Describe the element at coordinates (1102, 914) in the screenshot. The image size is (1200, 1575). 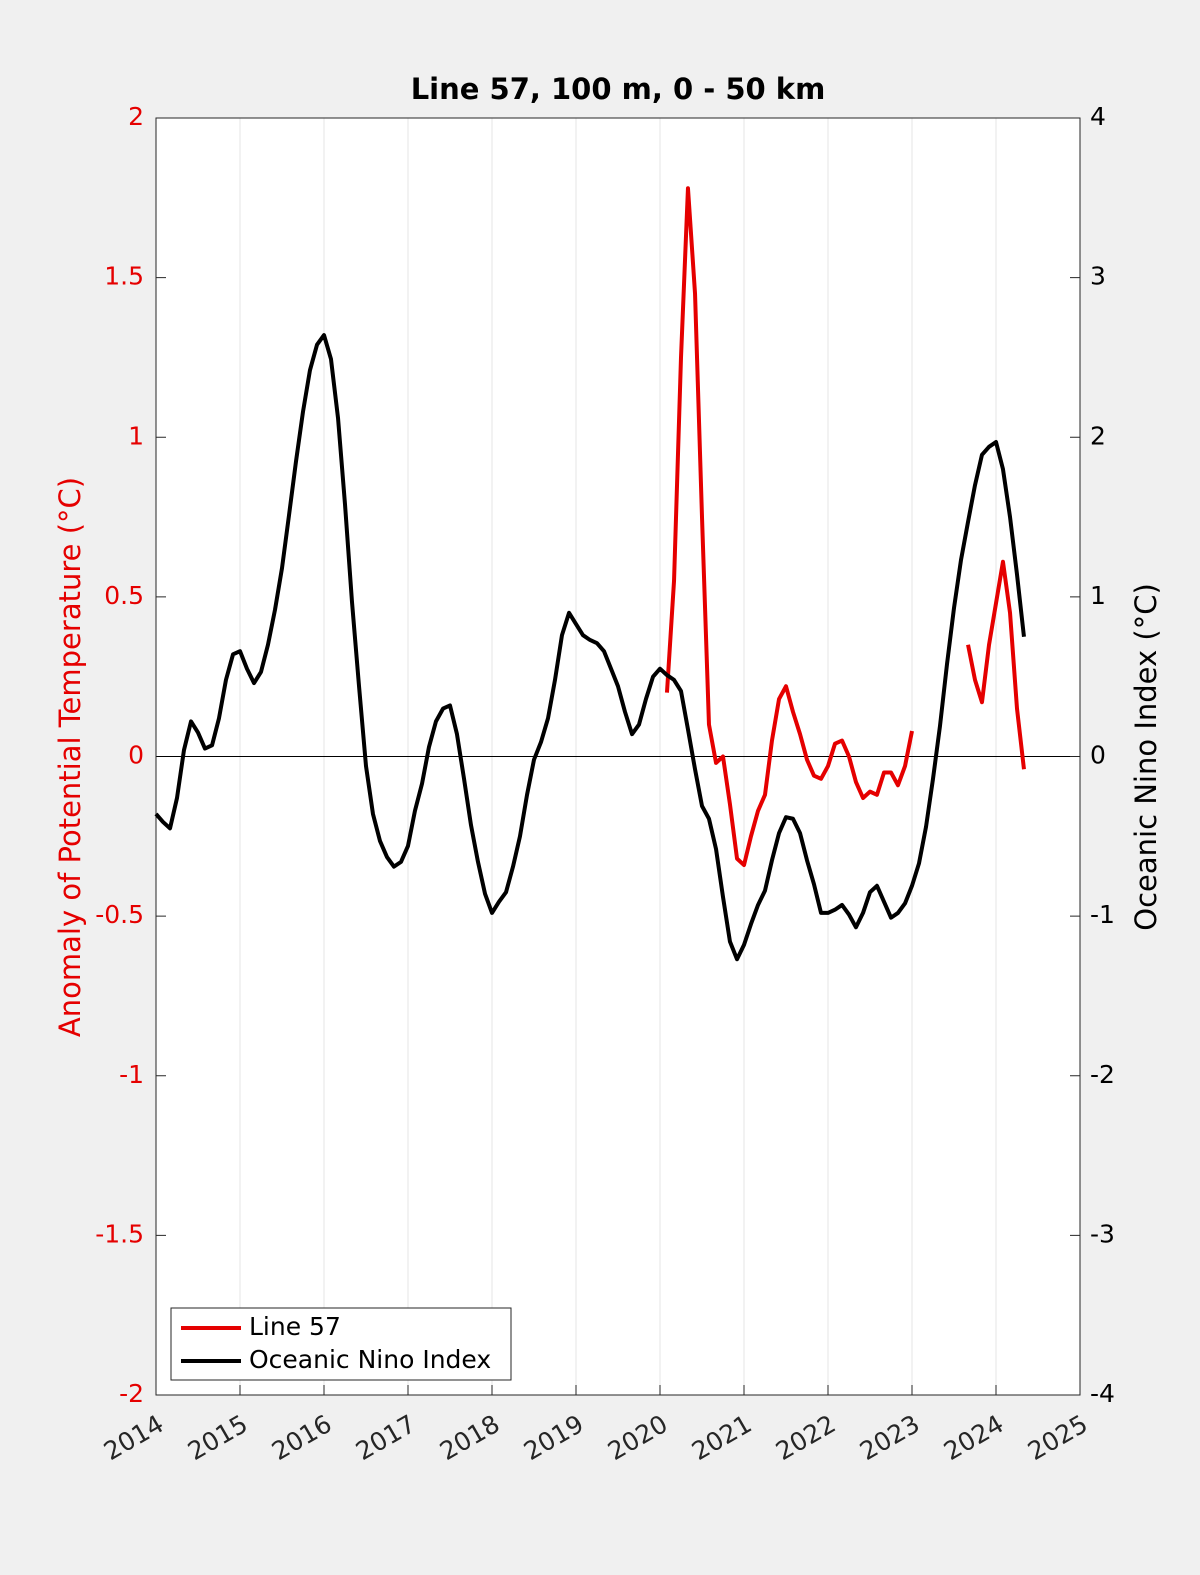
I see `y2-tick-label: -1` at that location.